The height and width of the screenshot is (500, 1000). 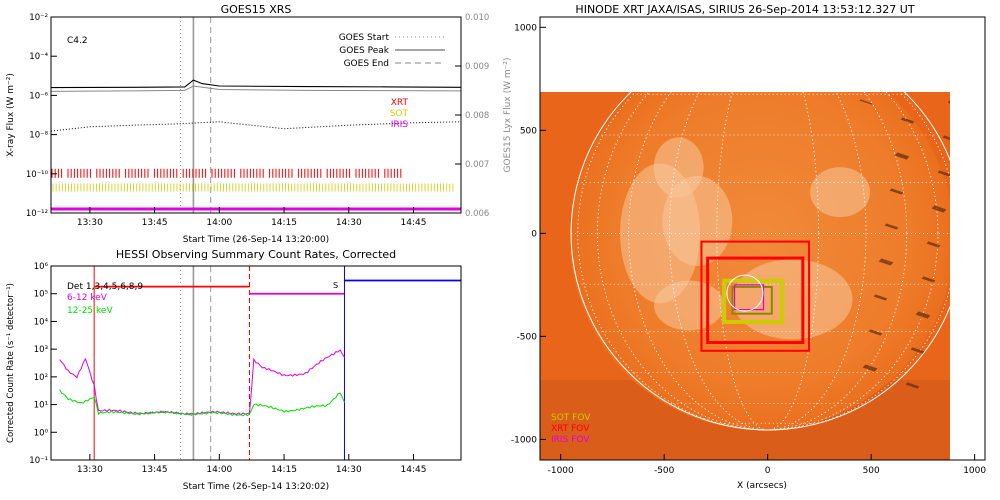 What do you see at coordinates (38, 136) in the screenshot?
I see `goes-ytick-label: 10⁻⁸` at bounding box center [38, 136].